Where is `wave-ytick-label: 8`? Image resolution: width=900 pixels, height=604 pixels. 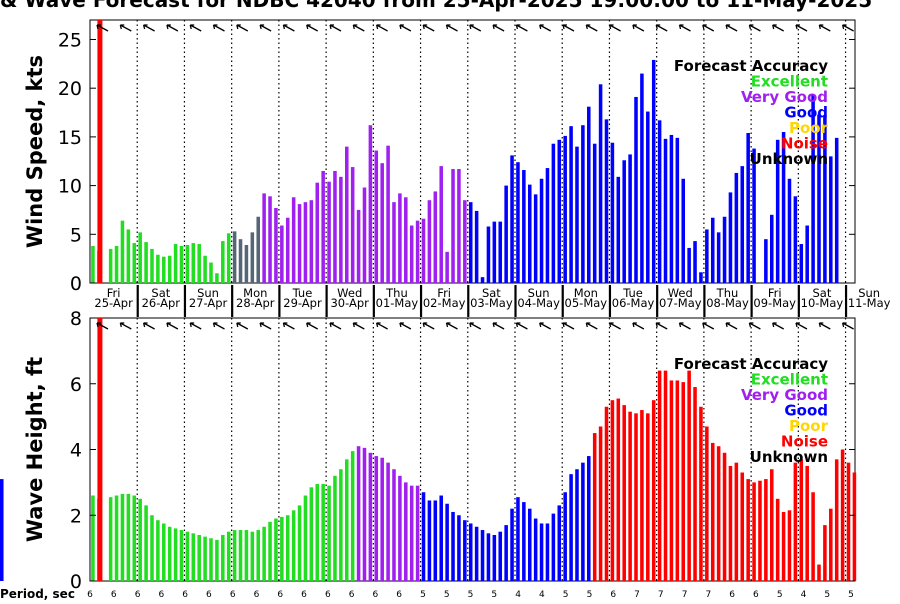
wave-ytick-label: 8 is located at coordinates (76, 319).